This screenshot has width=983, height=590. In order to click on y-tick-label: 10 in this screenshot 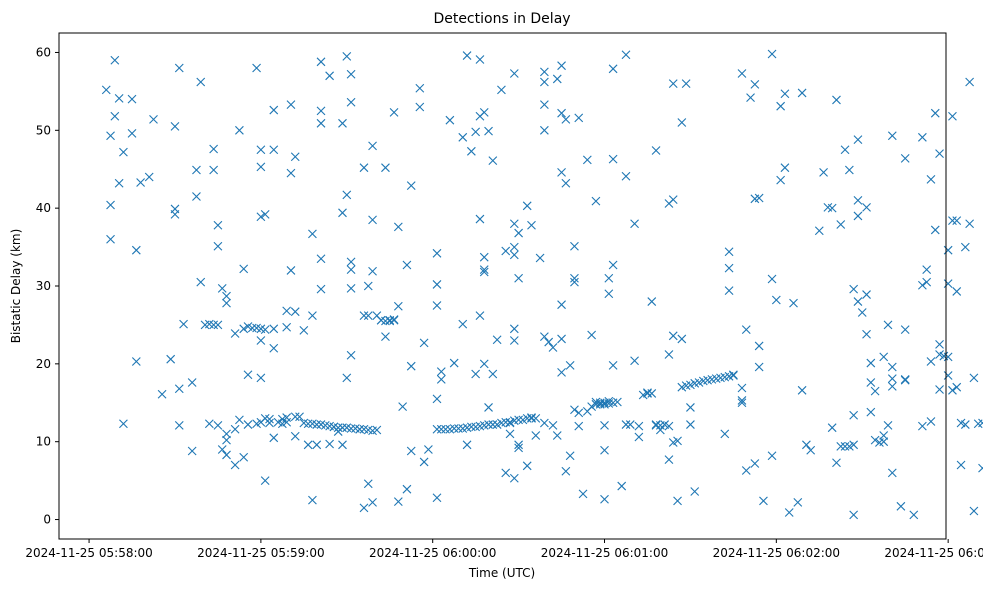, I will do `click(43, 442)`.